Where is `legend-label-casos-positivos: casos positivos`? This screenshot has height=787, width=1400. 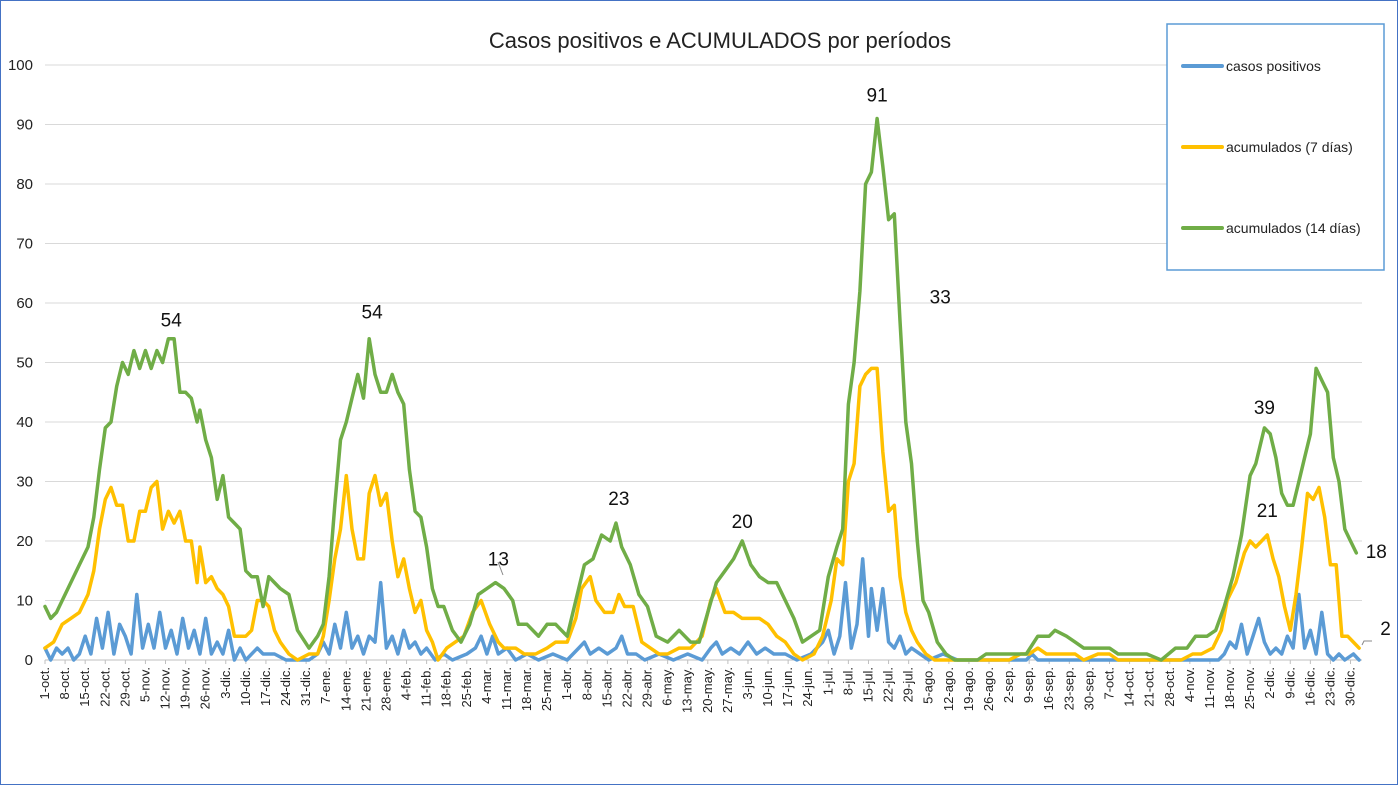
legend-label-casos-positivos: casos positivos is located at coordinates (1273, 66).